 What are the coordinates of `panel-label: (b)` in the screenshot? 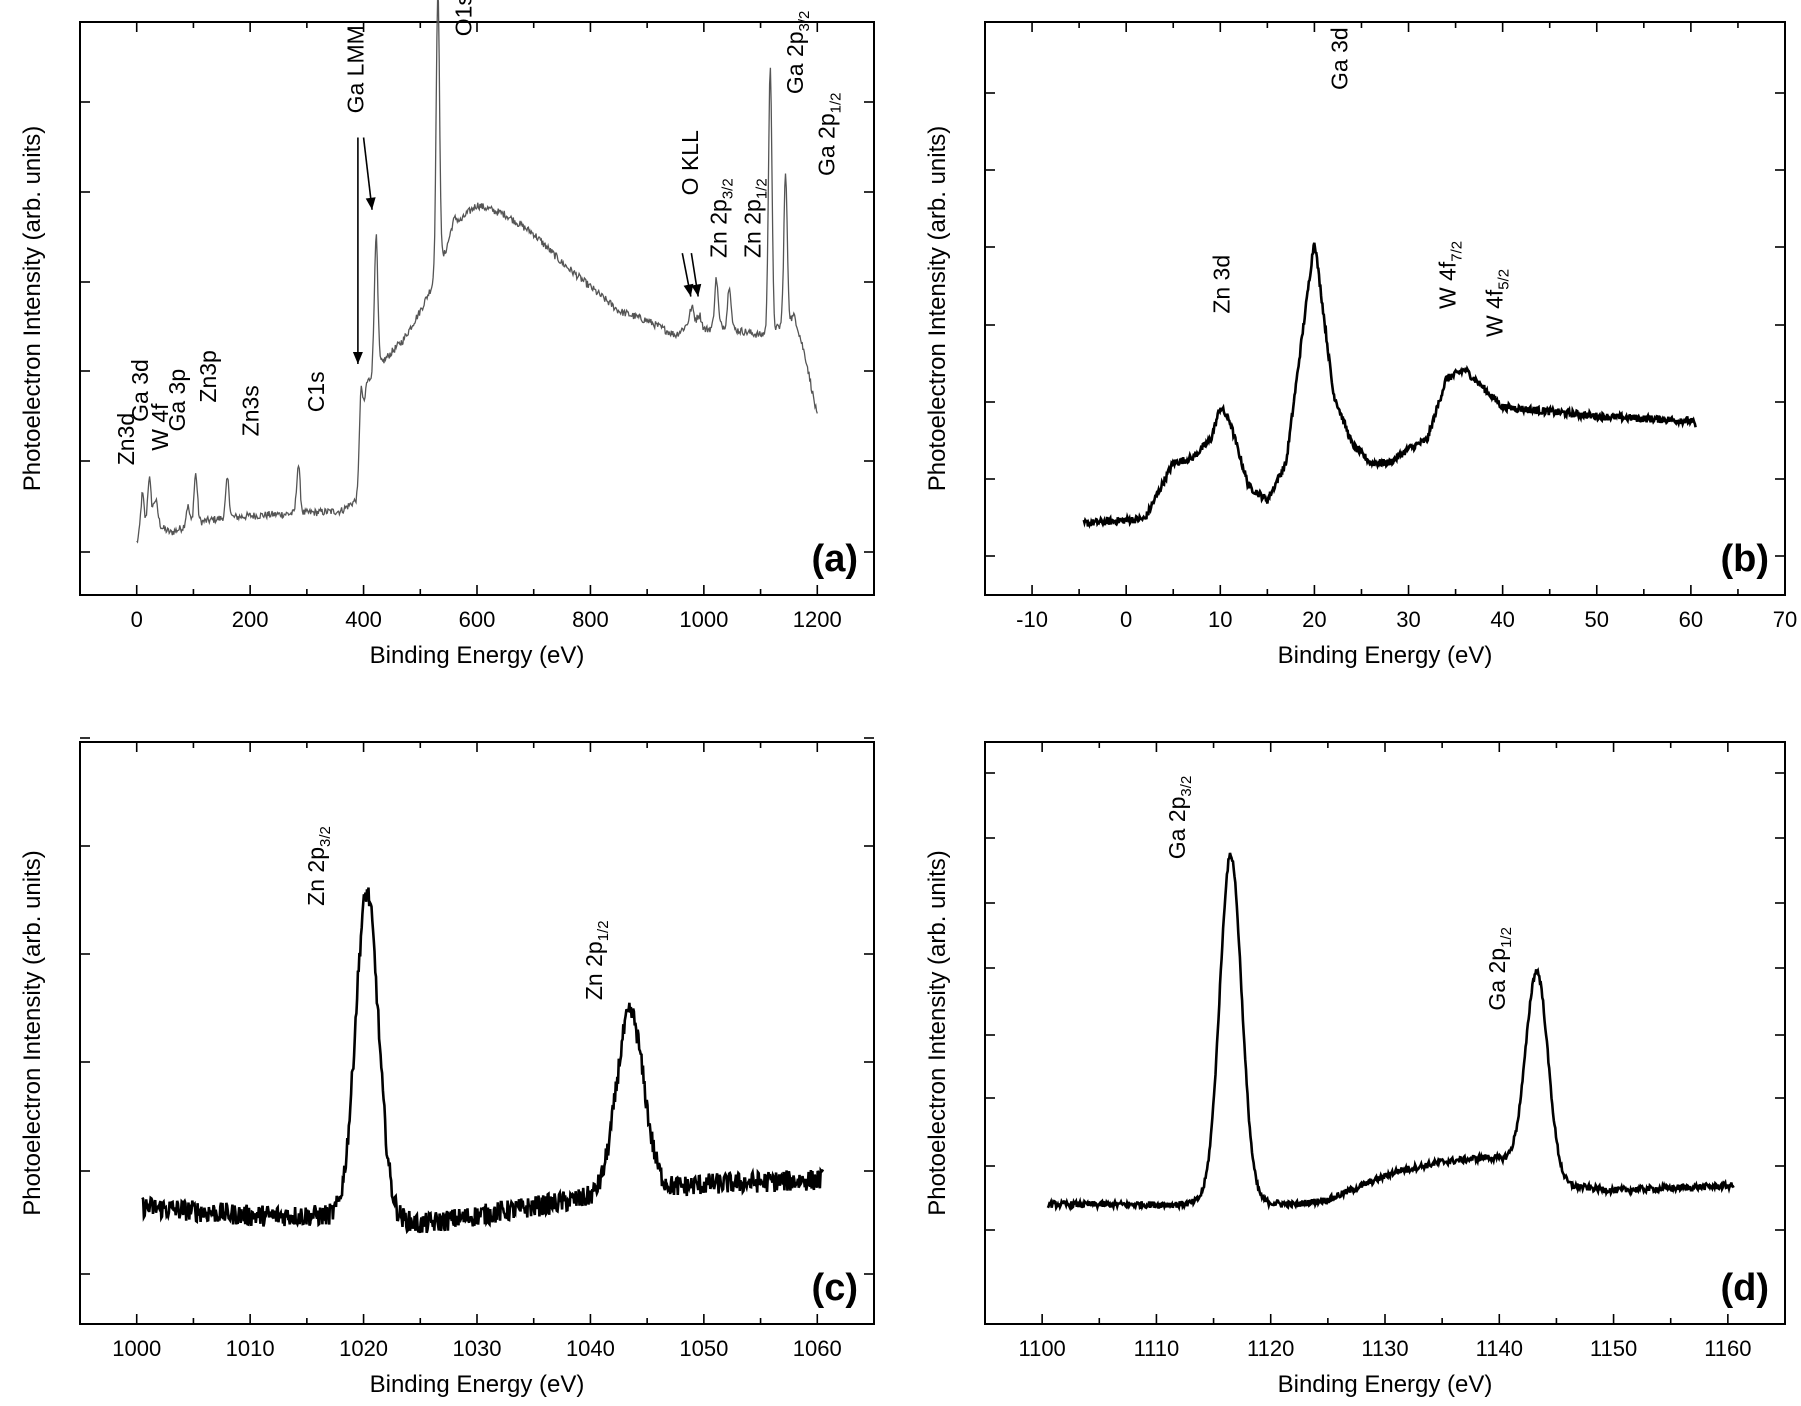 It's located at (1744, 559).